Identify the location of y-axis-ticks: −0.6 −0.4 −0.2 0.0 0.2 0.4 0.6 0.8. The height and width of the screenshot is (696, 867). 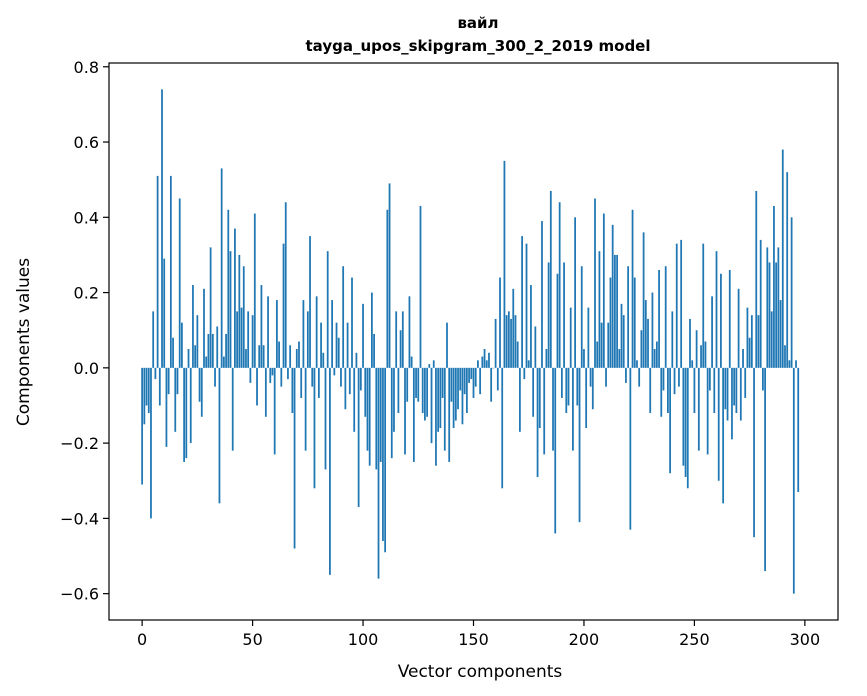
(84, 331).